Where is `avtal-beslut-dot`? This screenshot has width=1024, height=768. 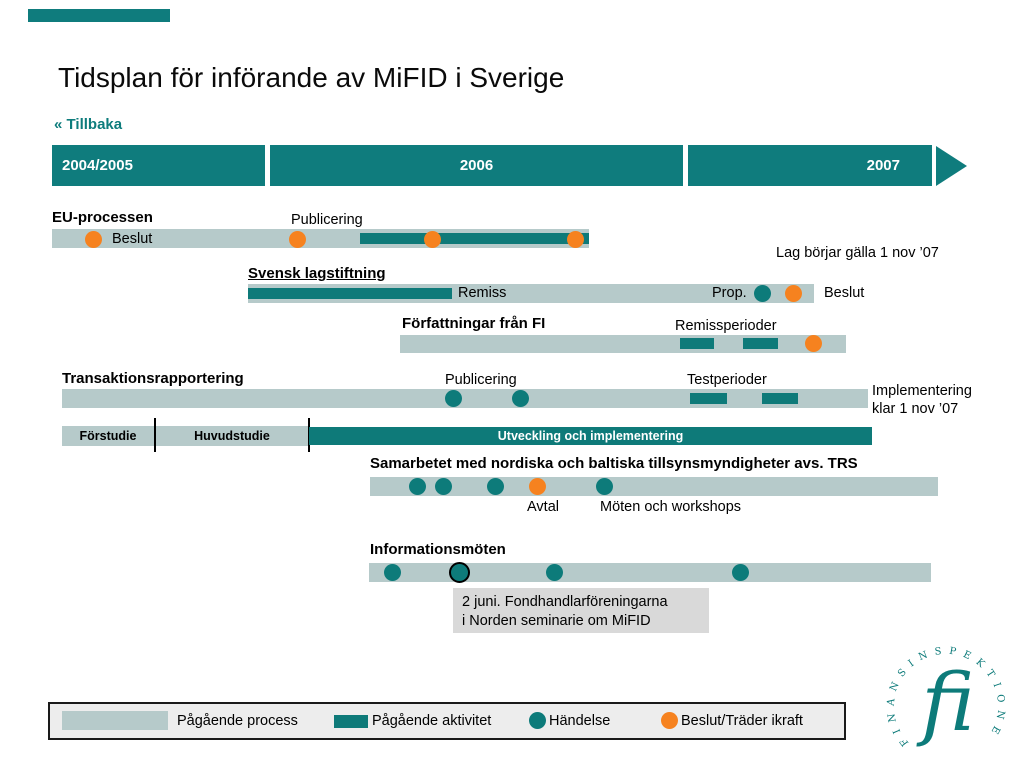
avtal-beslut-dot is located at coordinates (537, 486).